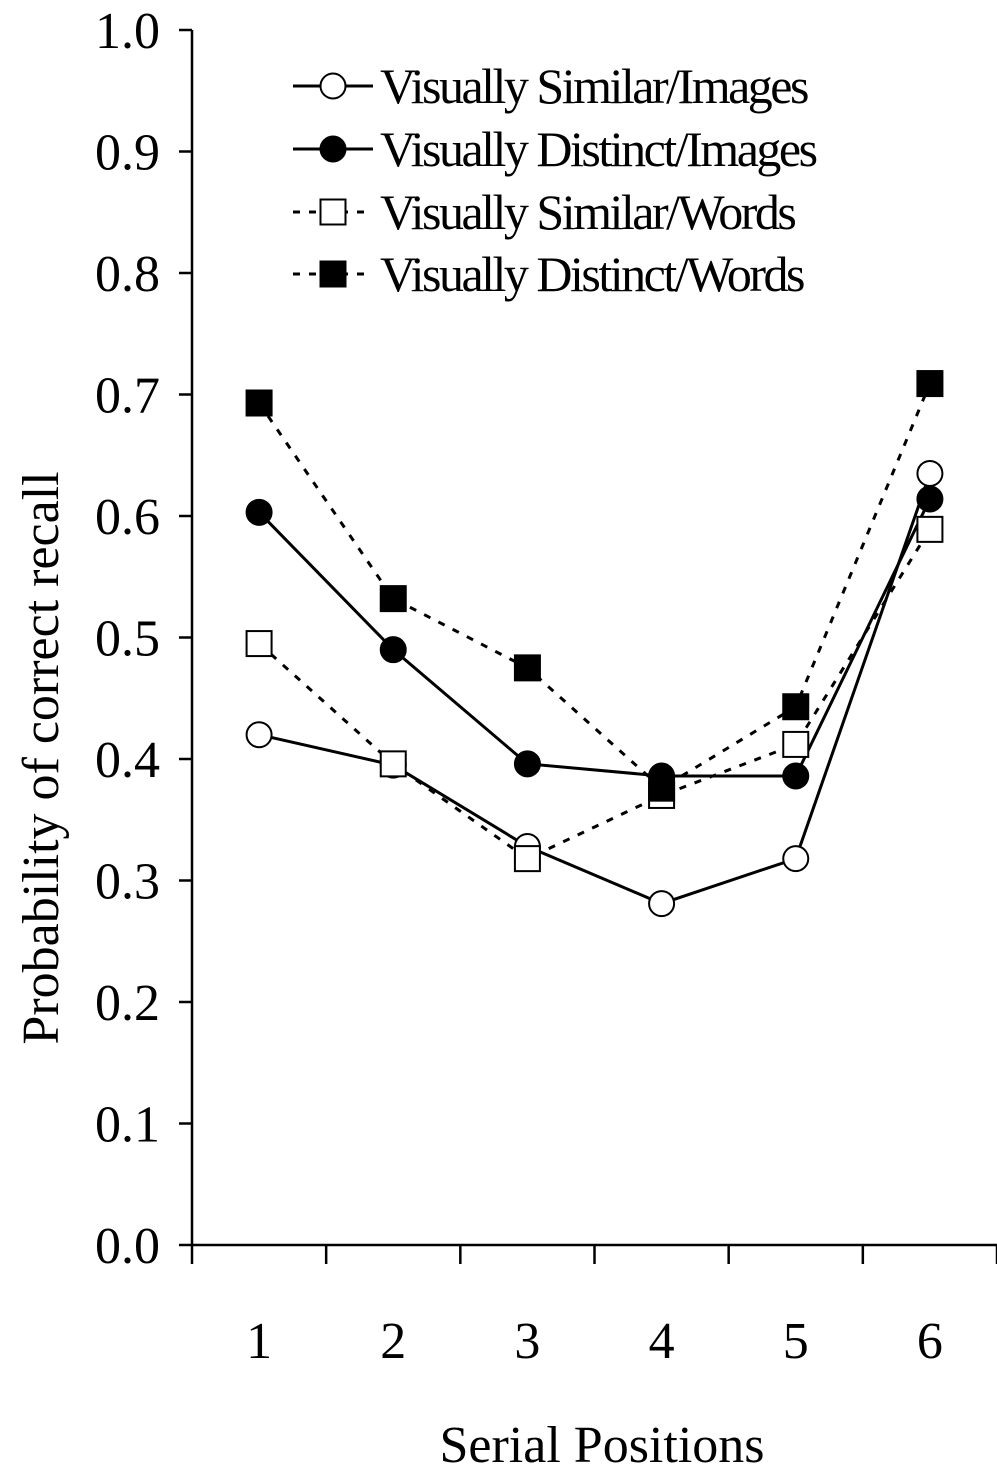 This screenshot has height=1472, width=997. What do you see at coordinates (127, 274) in the screenshot?
I see `y-tick-label: 0.8` at bounding box center [127, 274].